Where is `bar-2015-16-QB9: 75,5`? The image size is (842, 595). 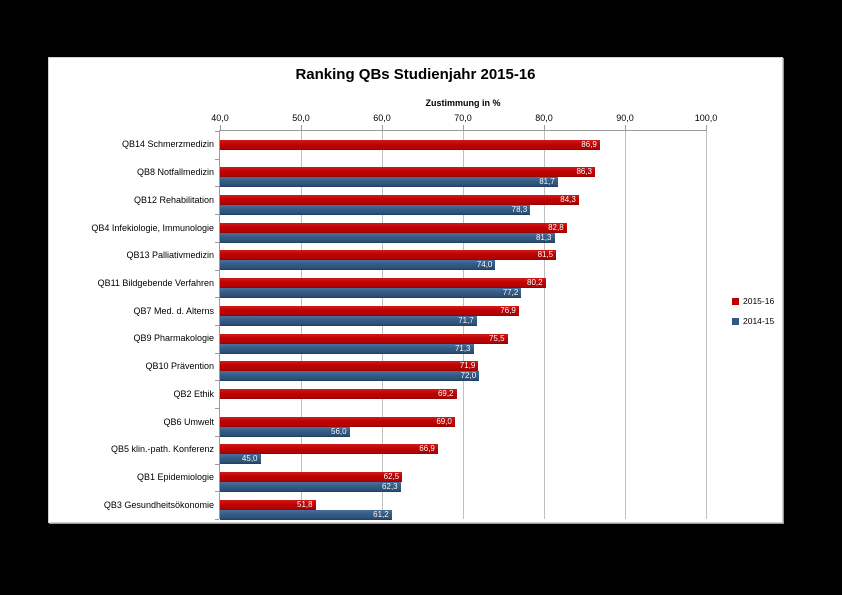 bar-2015-16-QB9: 75,5 is located at coordinates (364, 338).